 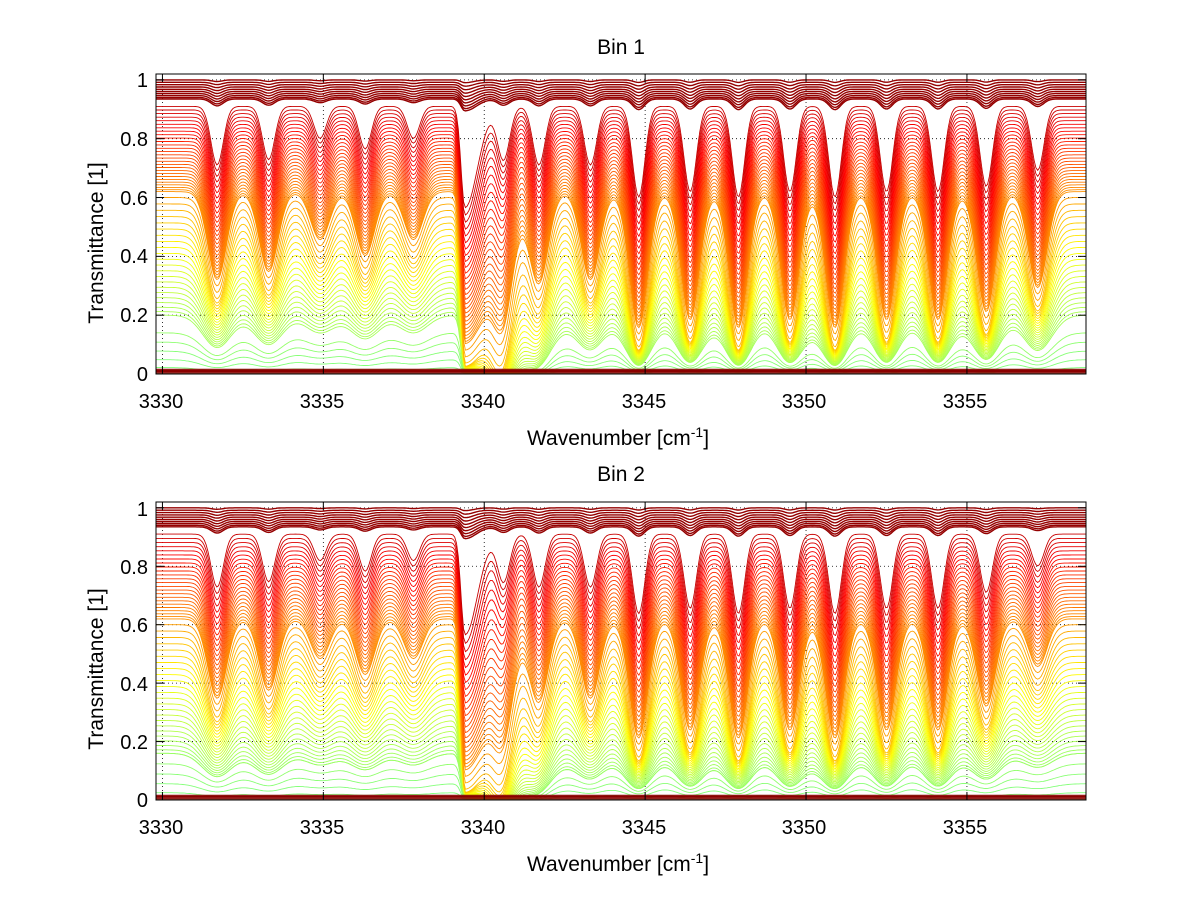 What do you see at coordinates (134, 257) in the screenshot?
I see `y-tick-label: 0.4` at bounding box center [134, 257].